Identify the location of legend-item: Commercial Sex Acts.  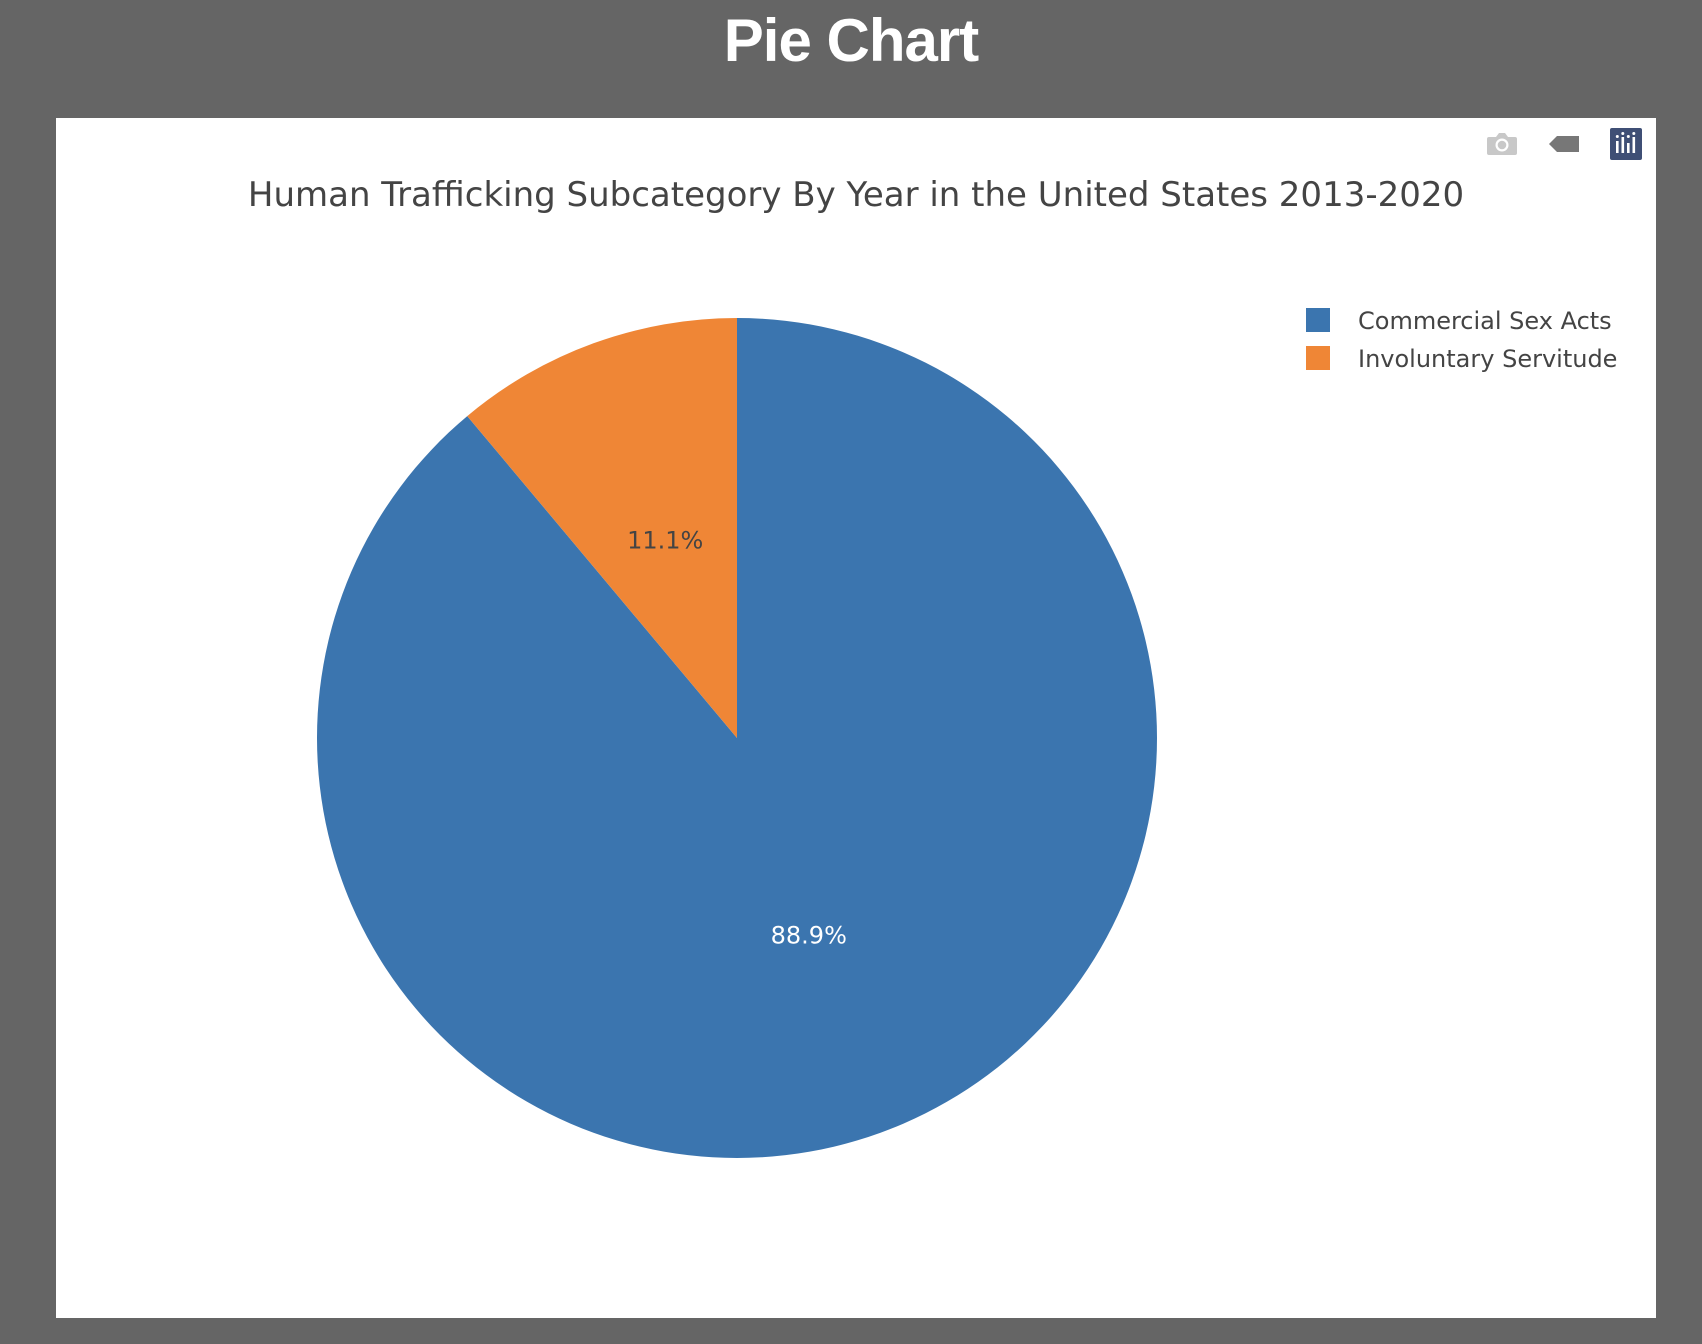
(1459, 321).